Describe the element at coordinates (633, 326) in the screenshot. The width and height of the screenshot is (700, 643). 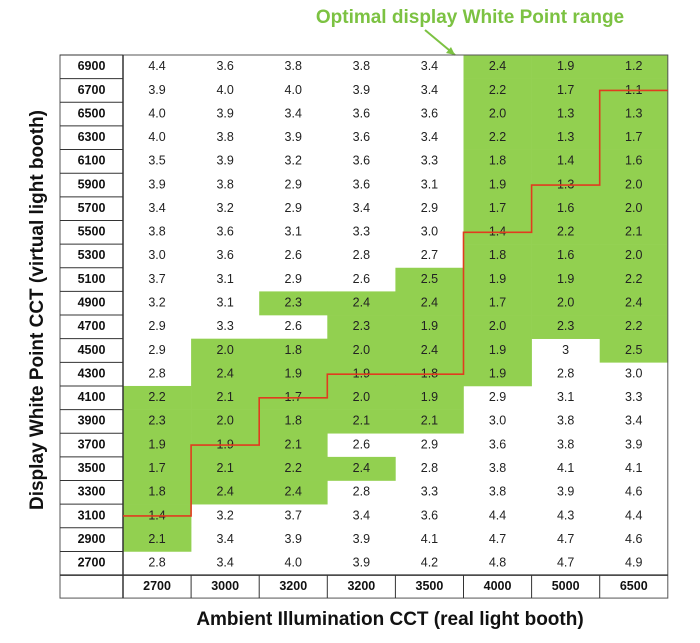
I see `cell-value: 2.2` at that location.